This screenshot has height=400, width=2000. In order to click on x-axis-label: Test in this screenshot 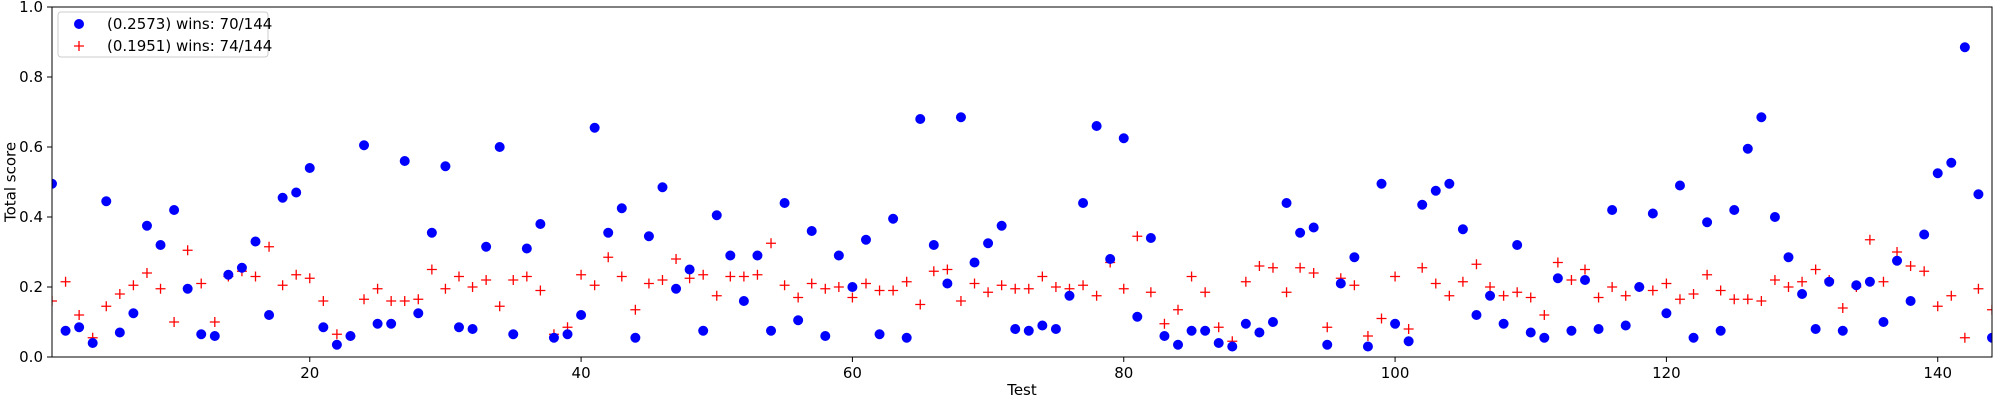, I will do `click(1021, 390)`.